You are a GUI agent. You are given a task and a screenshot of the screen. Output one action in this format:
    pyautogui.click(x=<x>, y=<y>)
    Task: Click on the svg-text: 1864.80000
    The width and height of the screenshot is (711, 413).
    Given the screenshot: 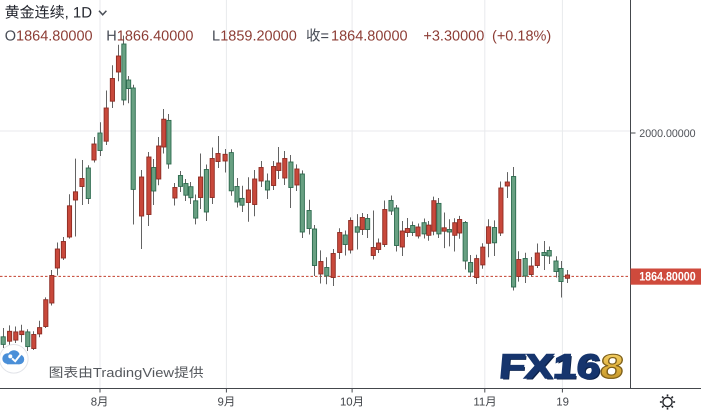 What is the action you would take?
    pyautogui.click(x=667, y=277)
    